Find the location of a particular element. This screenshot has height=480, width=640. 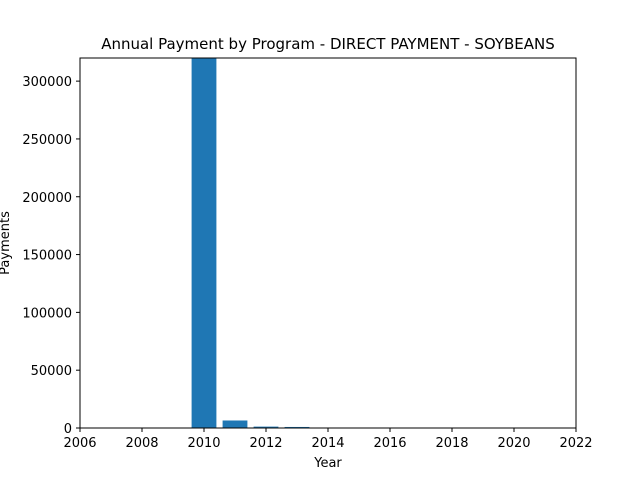

x-tick-label: 2012 is located at coordinates (265, 443).